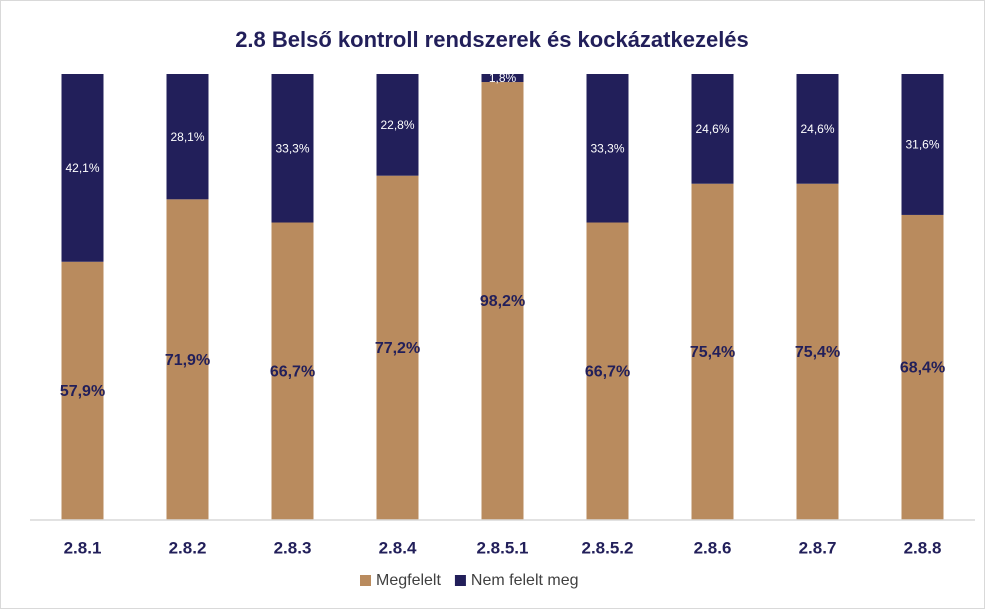 This screenshot has width=985, height=609. I want to click on data-label: 31,6%, so click(922, 145).